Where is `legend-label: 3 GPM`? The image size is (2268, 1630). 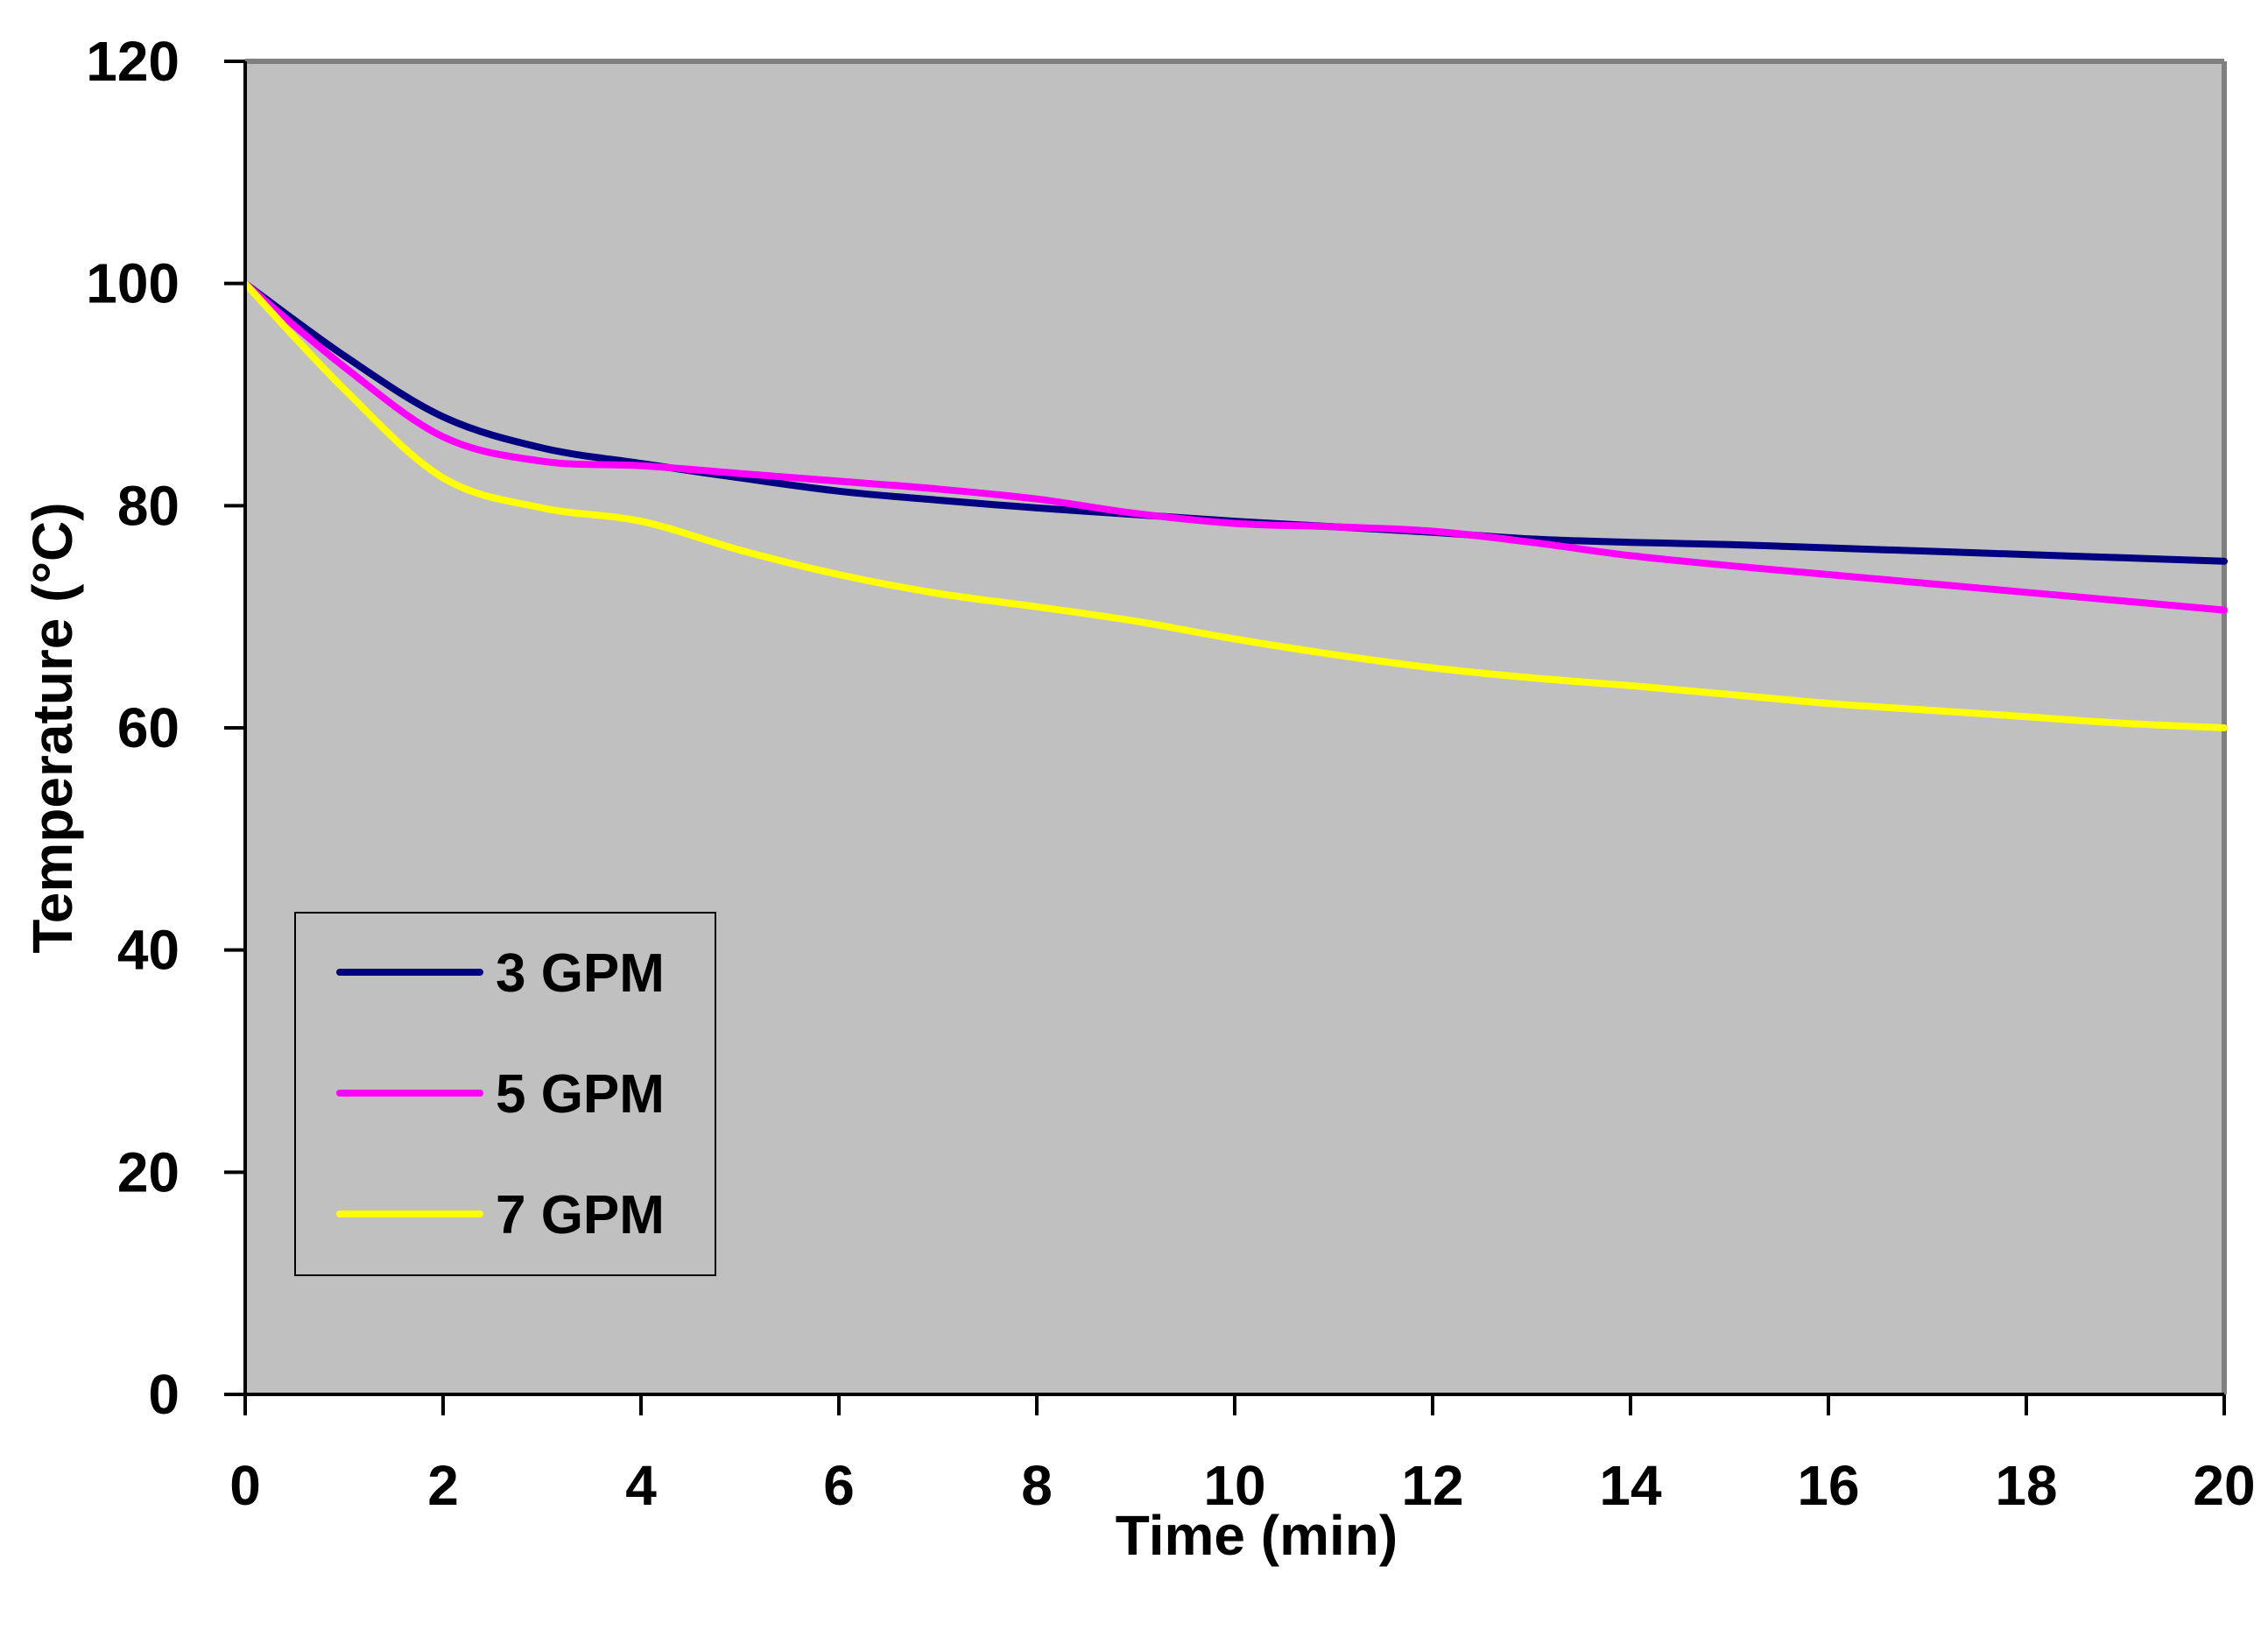 legend-label: 3 GPM is located at coordinates (580, 974).